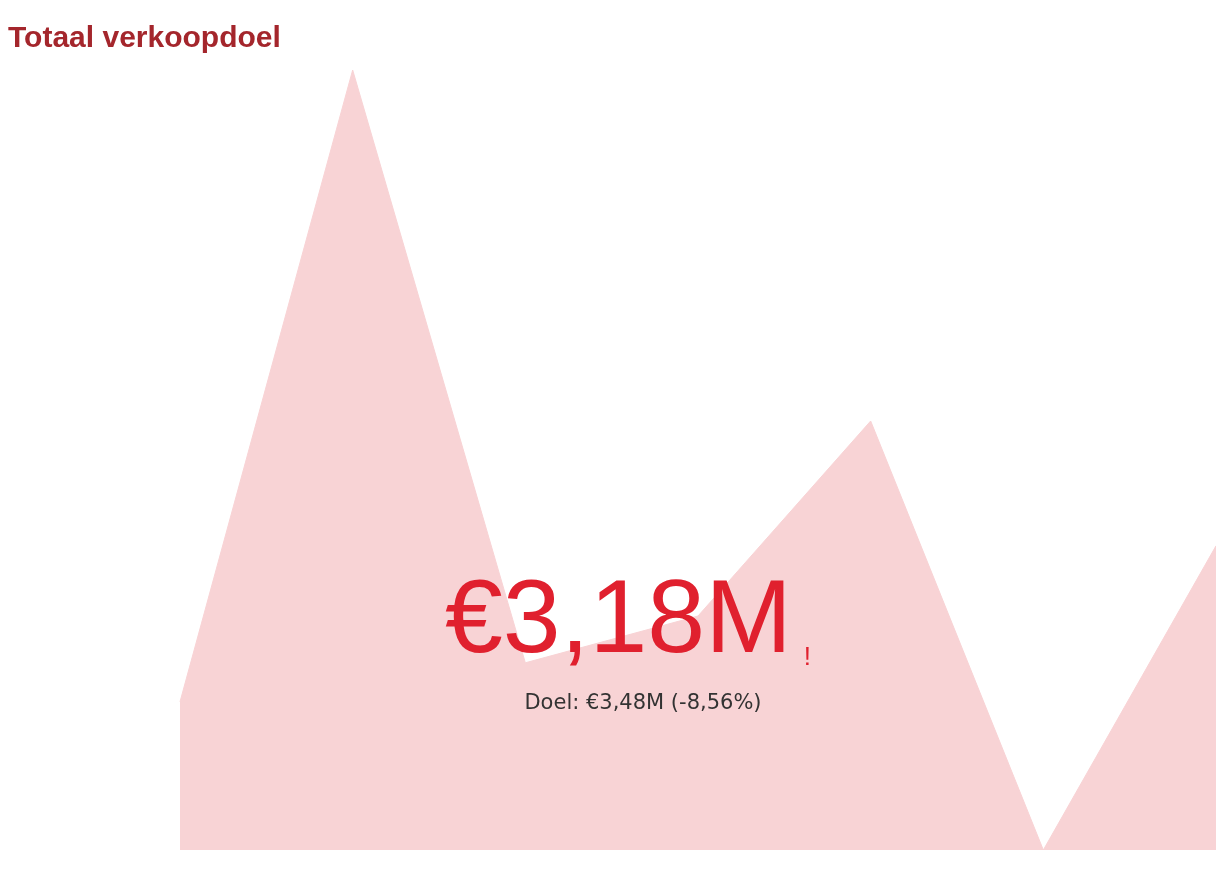 This screenshot has height=880, width=1216. What do you see at coordinates (144, 37) in the screenshot?
I see `chart-title: Totaal verkoopdoel` at bounding box center [144, 37].